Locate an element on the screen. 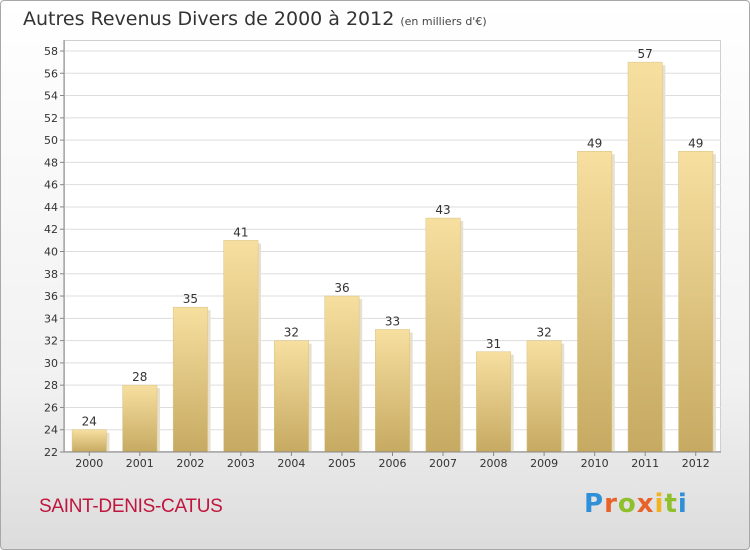 The image size is (750, 550). y-tick-label: 26 is located at coordinates (51, 407).